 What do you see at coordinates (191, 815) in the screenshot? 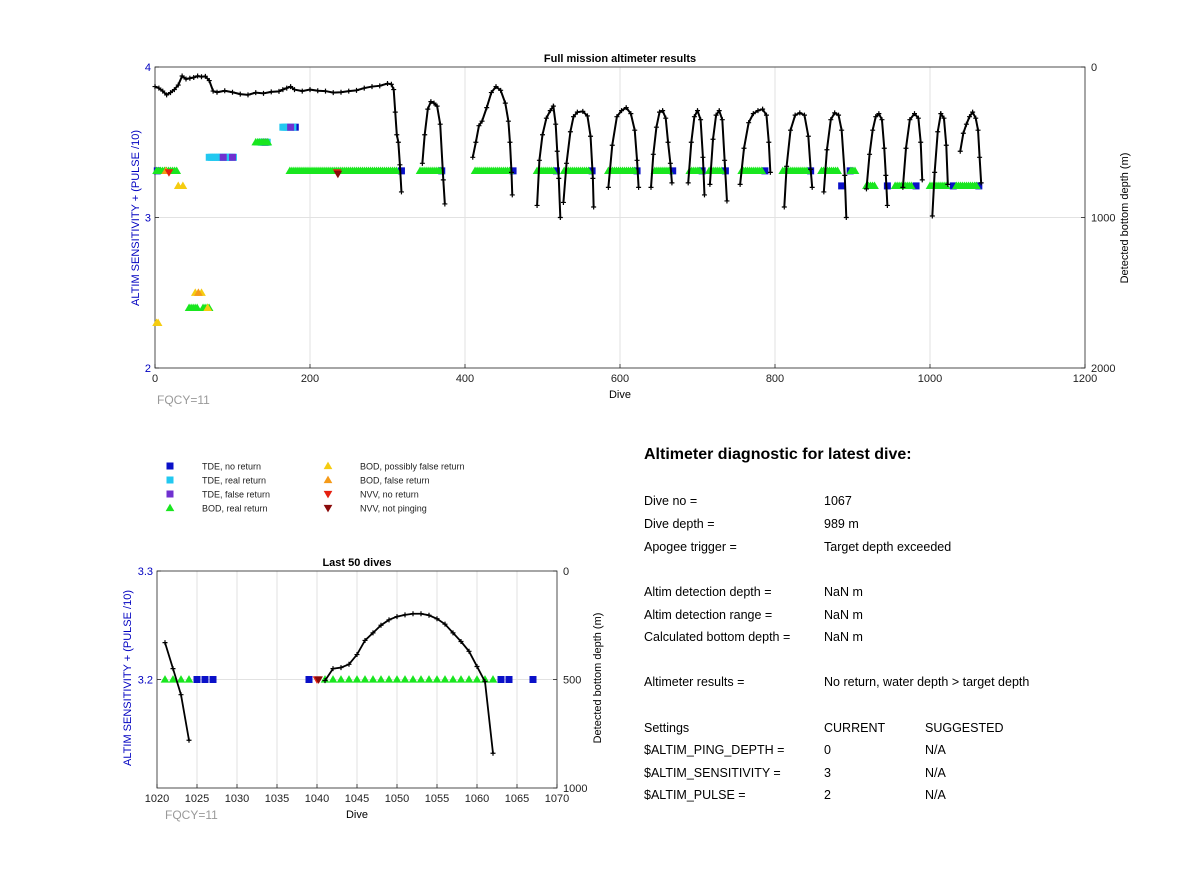
I see `fqcy-annotation: FQCY=11` at bounding box center [191, 815].